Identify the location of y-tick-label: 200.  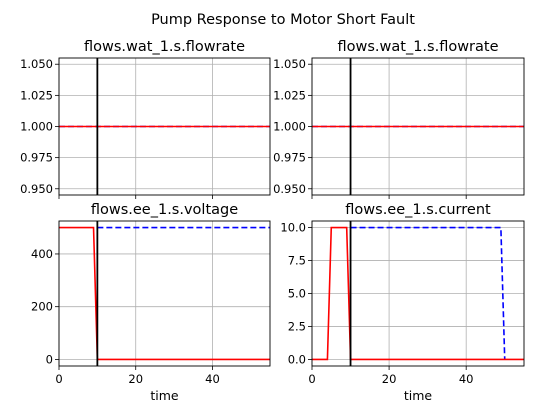
(42, 307).